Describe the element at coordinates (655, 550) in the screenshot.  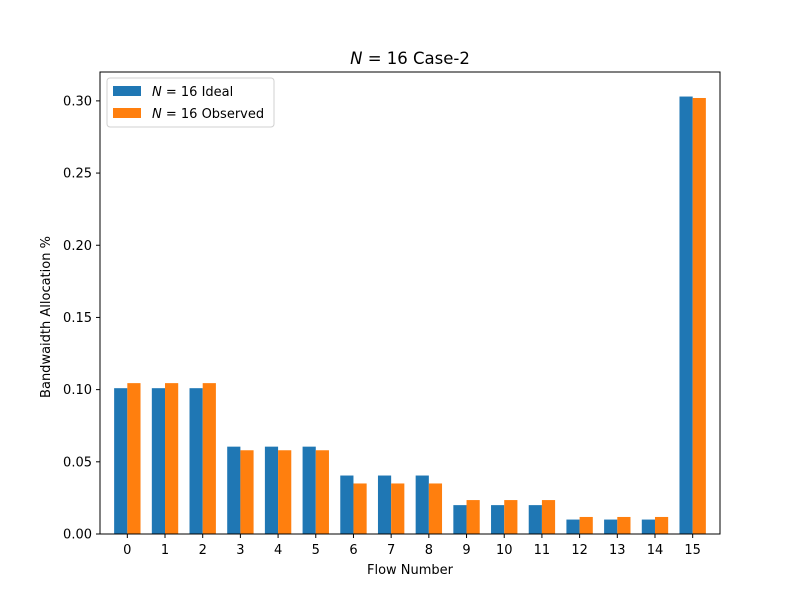
I see `x-tick-label: 14` at that location.